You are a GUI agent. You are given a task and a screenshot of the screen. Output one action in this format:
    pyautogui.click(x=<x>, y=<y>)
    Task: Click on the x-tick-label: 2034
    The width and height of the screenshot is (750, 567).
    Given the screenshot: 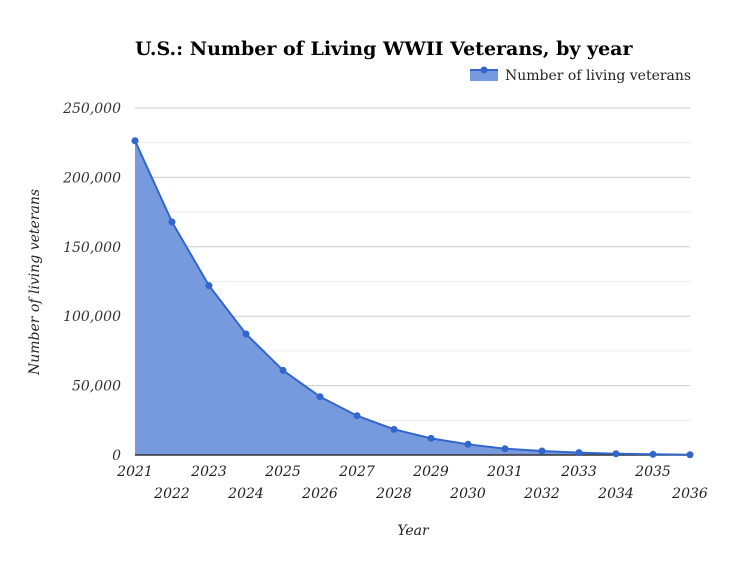 What is the action you would take?
    pyautogui.click(x=615, y=494)
    